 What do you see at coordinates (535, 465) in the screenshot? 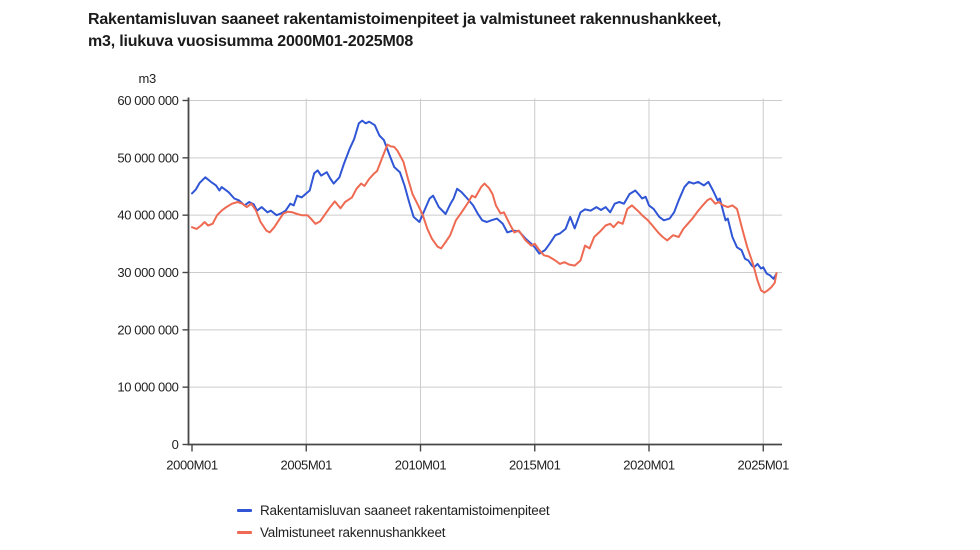
I see `x-tick-label: 2015M01` at bounding box center [535, 465].